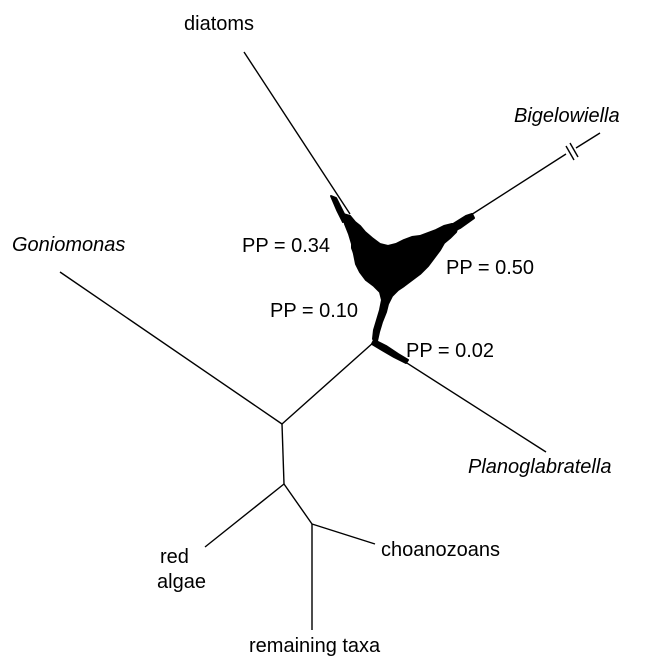  Describe the element at coordinates (283, 454) in the screenshot. I see `branch-central-down` at that location.